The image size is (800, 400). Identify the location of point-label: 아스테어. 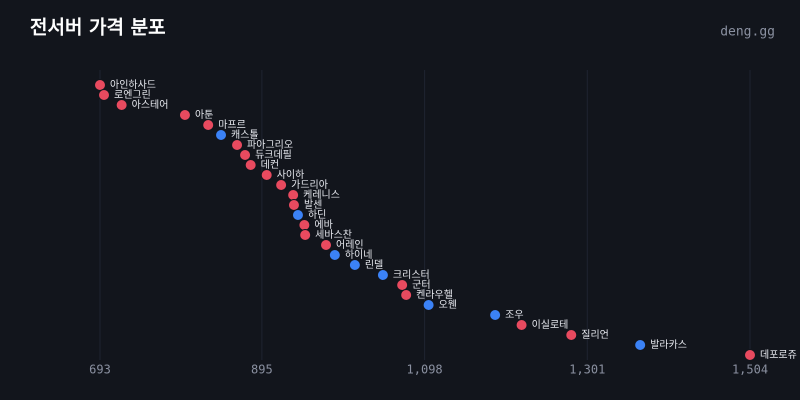
(150, 105).